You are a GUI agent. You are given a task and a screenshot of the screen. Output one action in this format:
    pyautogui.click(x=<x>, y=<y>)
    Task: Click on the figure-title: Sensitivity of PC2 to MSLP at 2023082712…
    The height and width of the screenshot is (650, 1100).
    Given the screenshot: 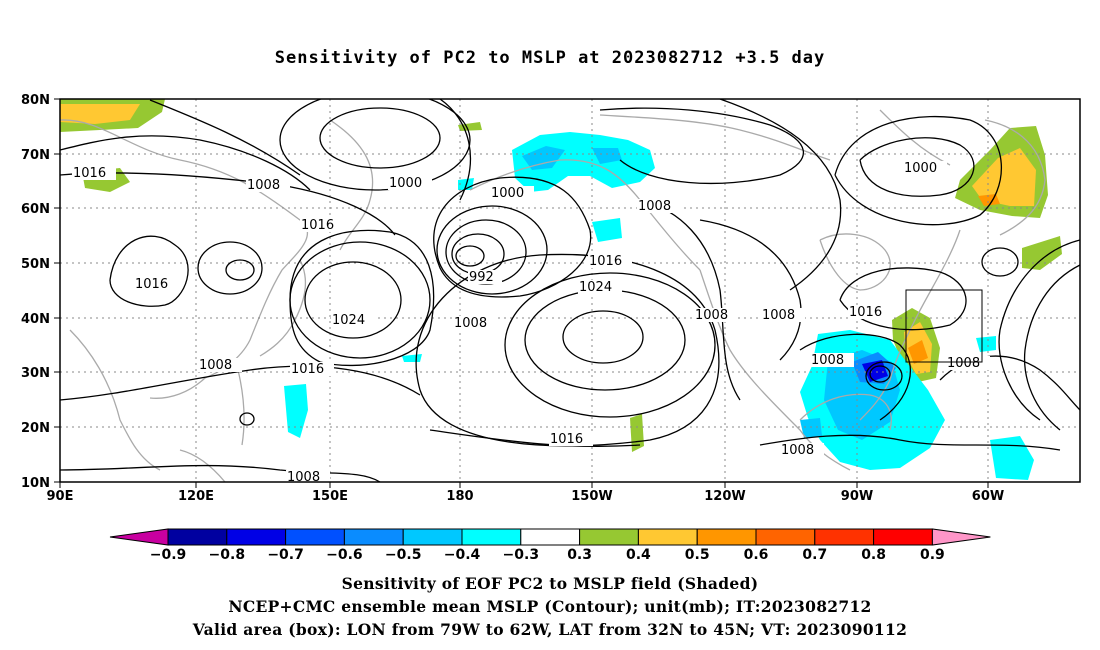 What is the action you would take?
    pyautogui.click(x=550, y=58)
    